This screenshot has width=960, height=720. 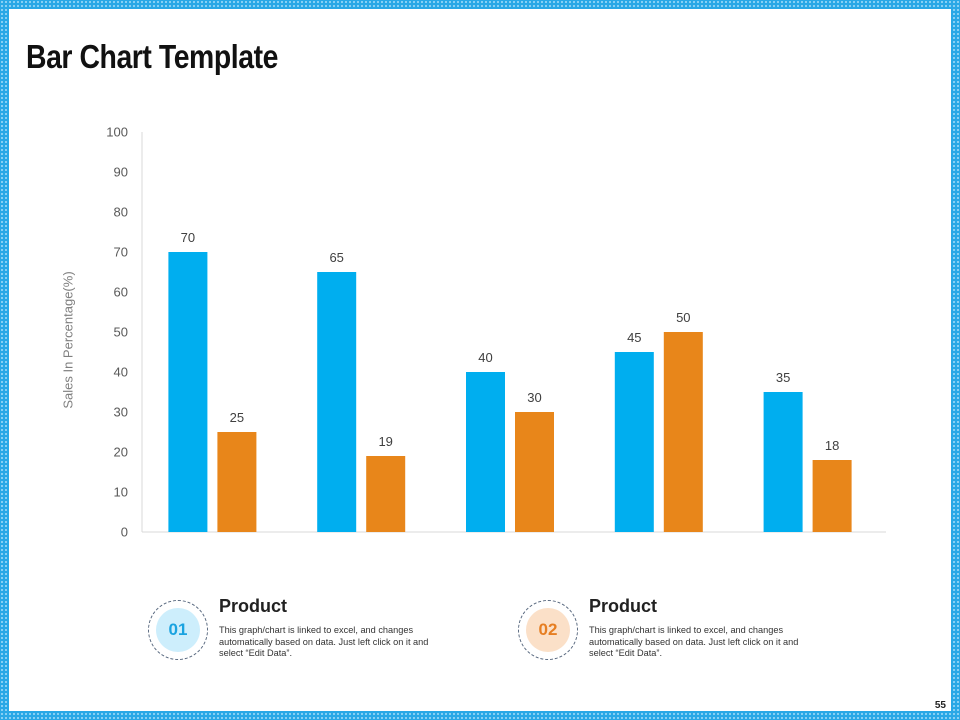 I want to click on page-number: 55, so click(x=940, y=705).